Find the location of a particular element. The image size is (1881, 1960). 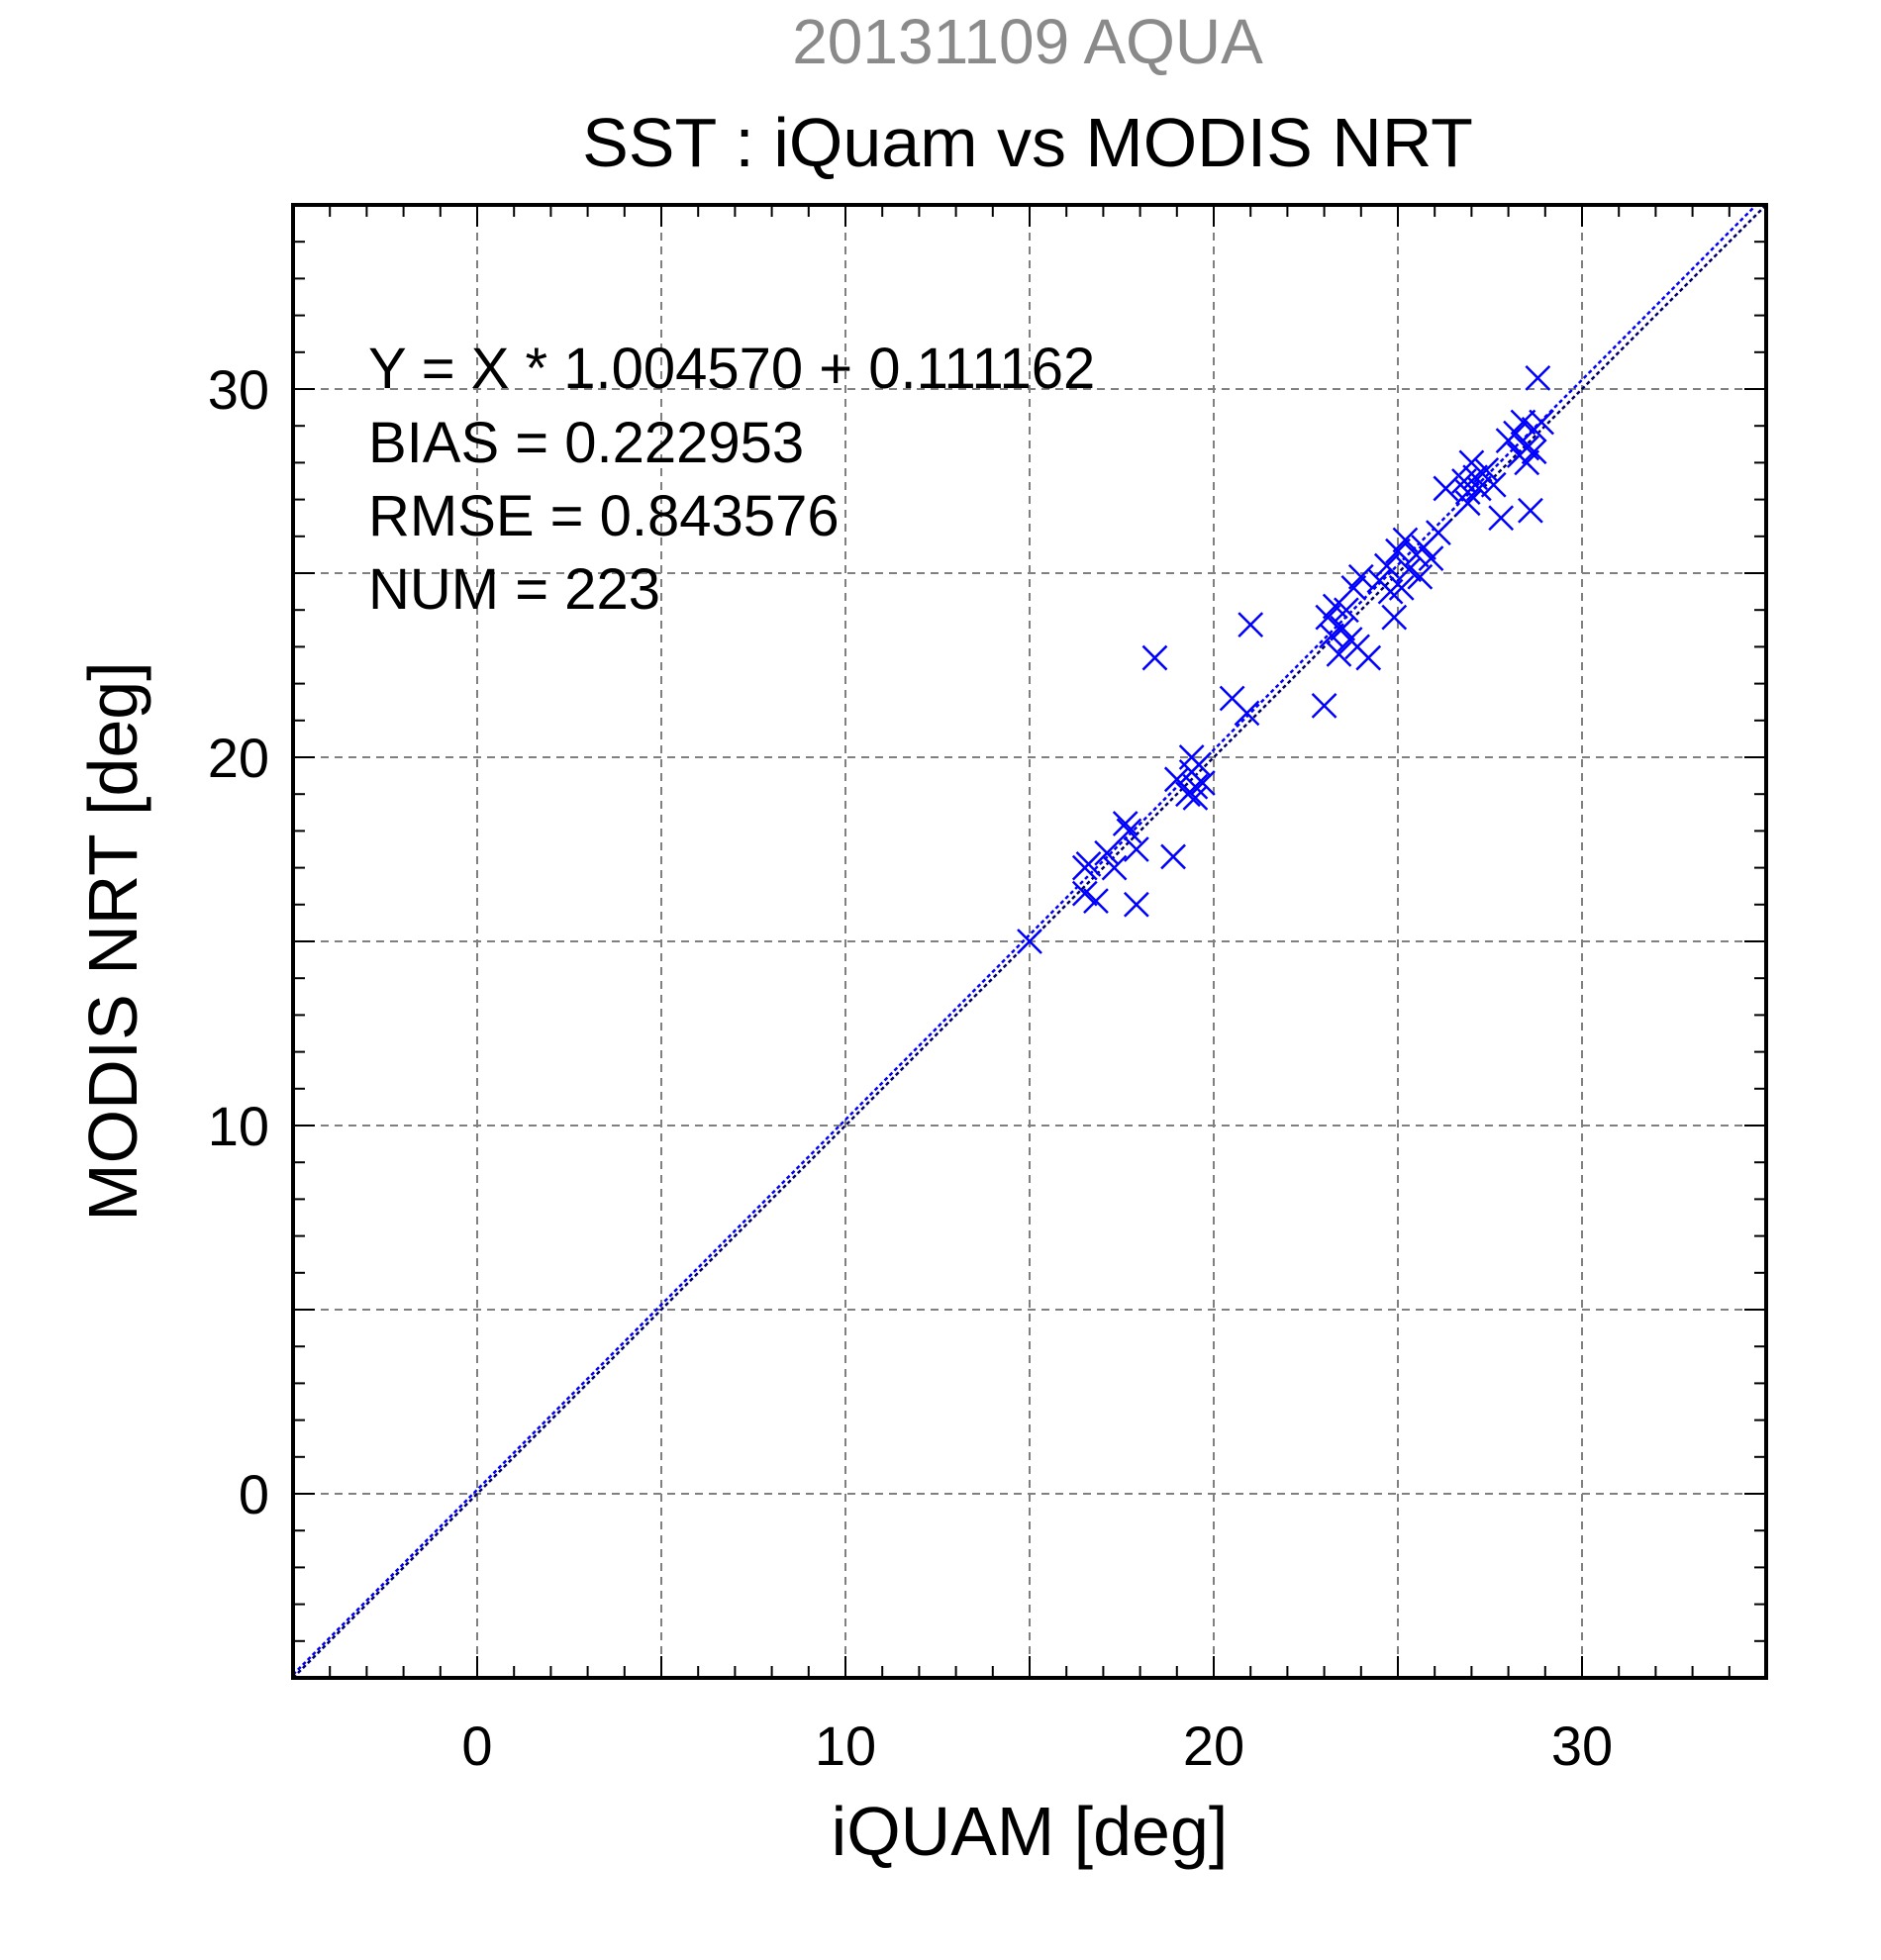

x-tick-label: 20 is located at coordinates (1213, 1746).